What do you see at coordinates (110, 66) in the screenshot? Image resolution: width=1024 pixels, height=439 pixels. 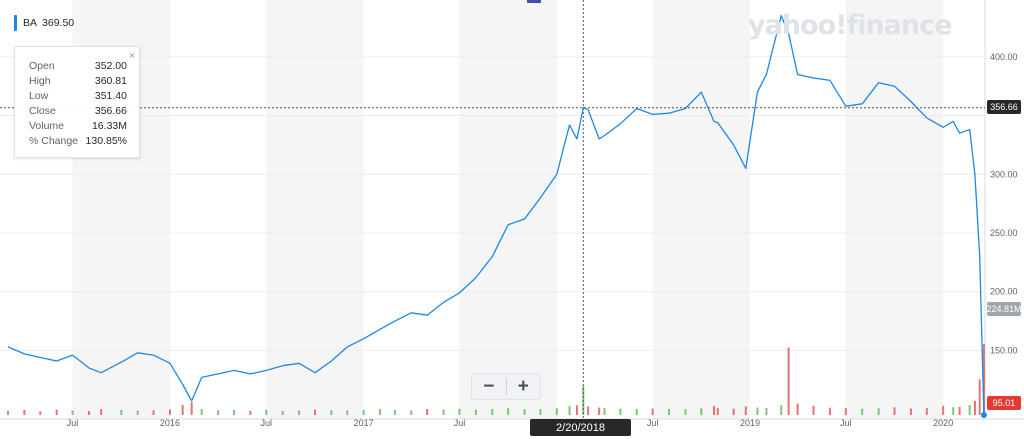 I see `tooltip-value: 352.00` at bounding box center [110, 66].